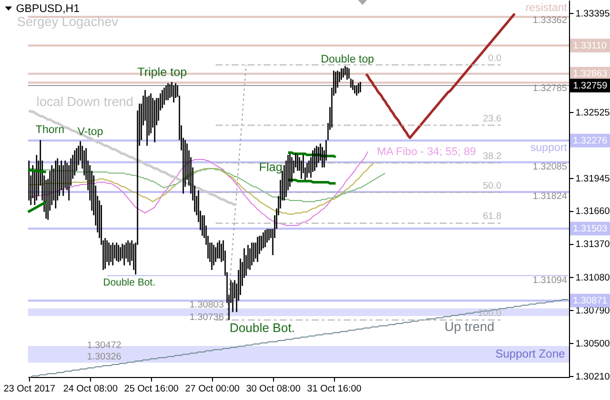 This screenshot has width=610, height=400. Describe the element at coordinates (212, 389) in the screenshot. I see `x-tick-label: 27 Oct 00:00` at that location.